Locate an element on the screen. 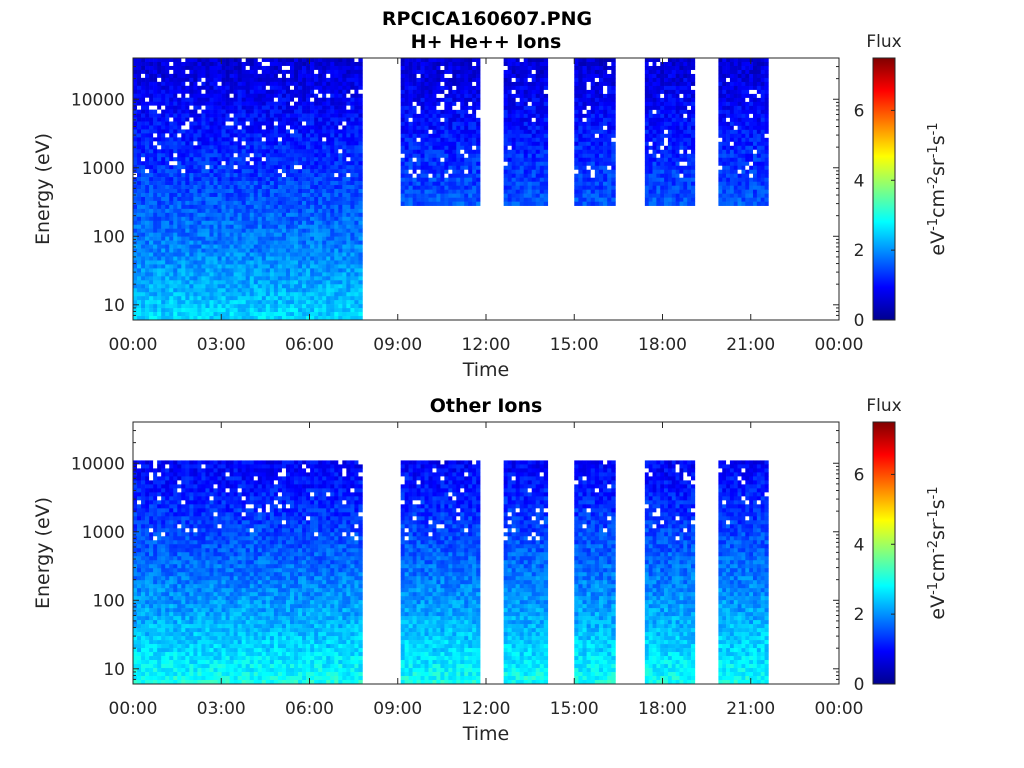  figure-title: RPCICA160607.PNG is located at coordinates (487, 19).